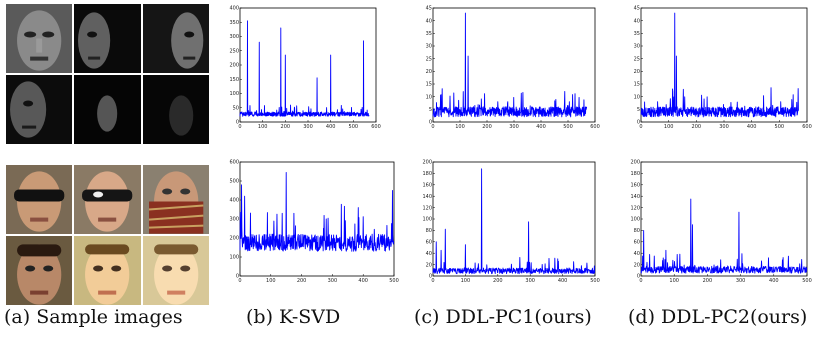  What do you see at coordinates (427, 197) in the screenshot?
I see `y-tick-label: 140` at bounding box center [427, 197].